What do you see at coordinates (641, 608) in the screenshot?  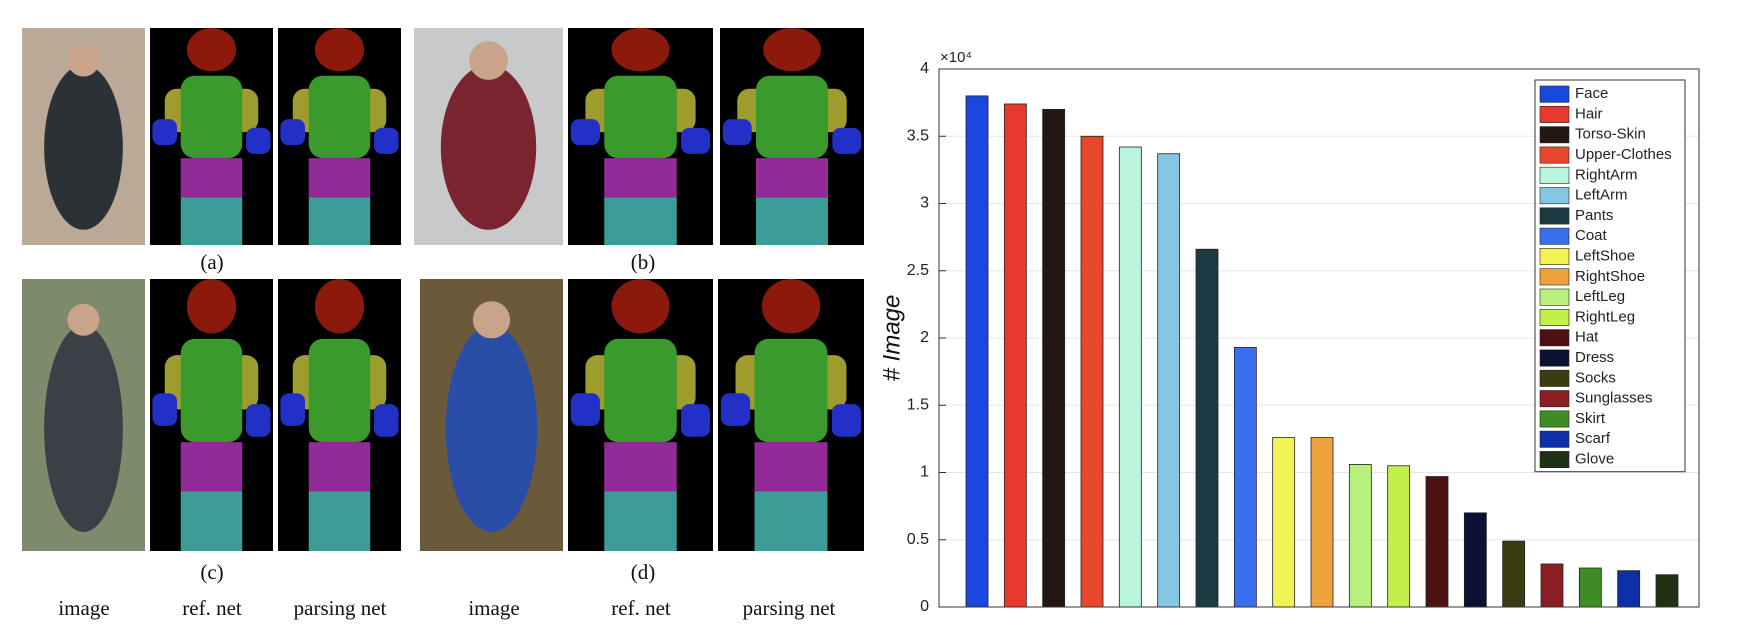 I see `caption: ref. net` at bounding box center [641, 608].